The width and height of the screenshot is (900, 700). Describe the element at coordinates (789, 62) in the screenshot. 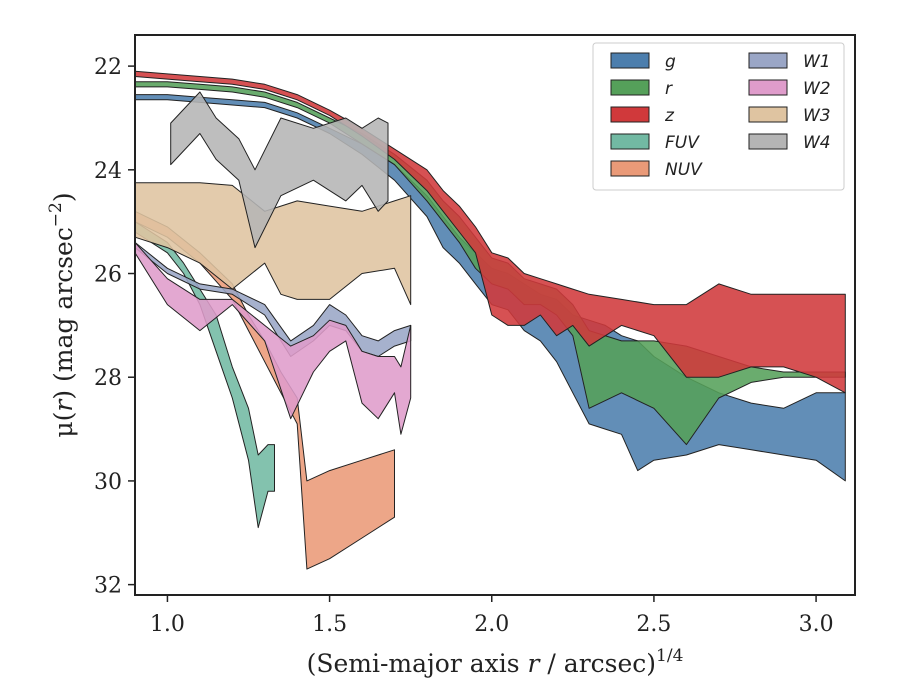

I see `legend-item-w1: W1` at that location.